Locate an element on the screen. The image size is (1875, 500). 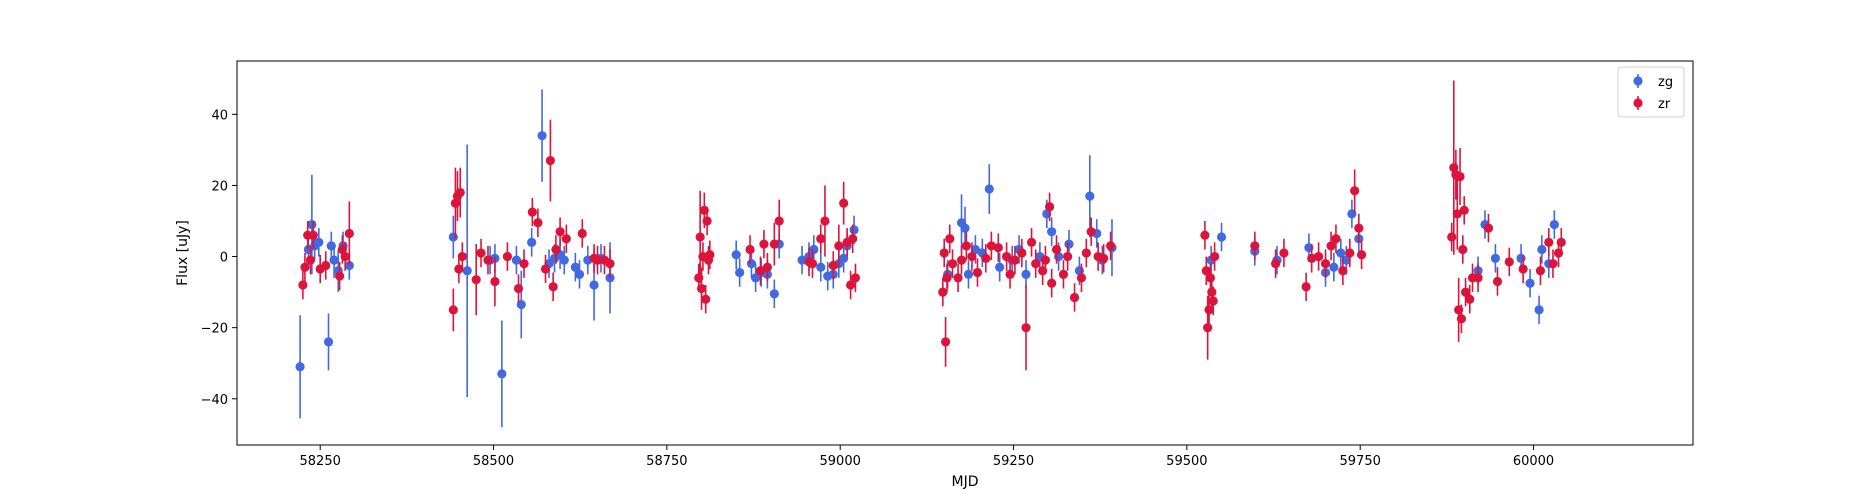
x-tick-label: 59000 is located at coordinates (840, 461).